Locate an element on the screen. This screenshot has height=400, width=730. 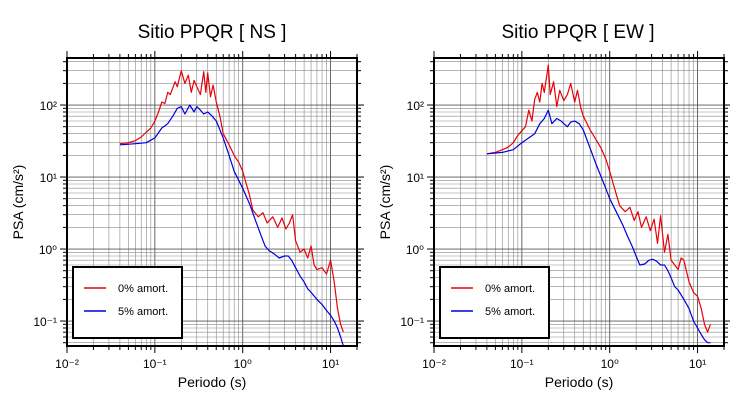
chart-title: Sitio PPQR [ NS ] is located at coordinates (212, 32).